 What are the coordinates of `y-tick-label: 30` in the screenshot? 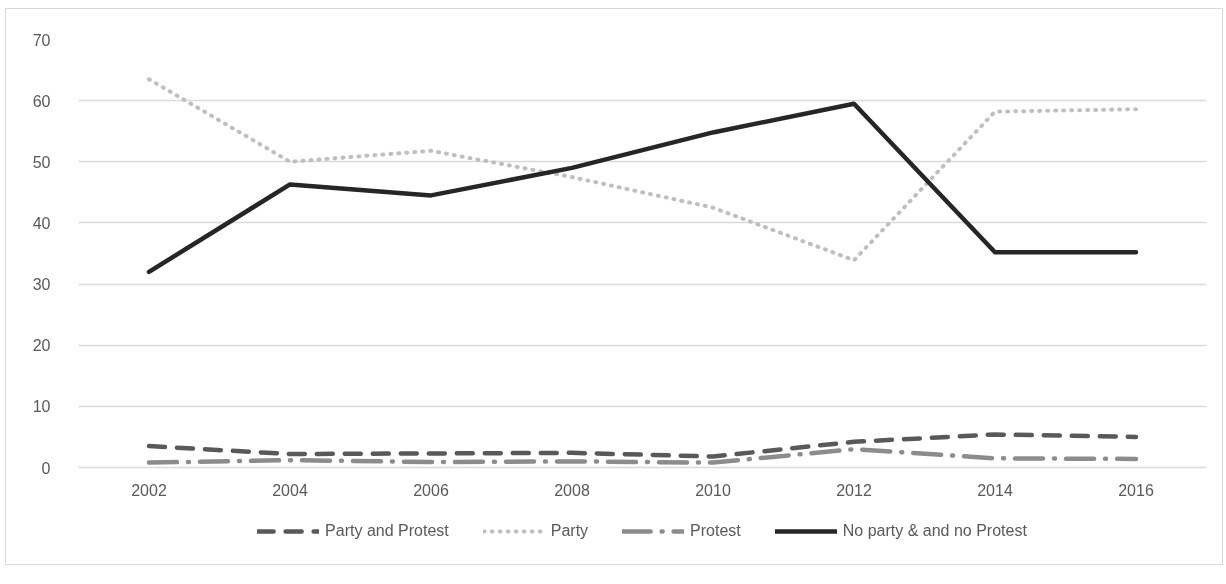 It's located at (41, 285).